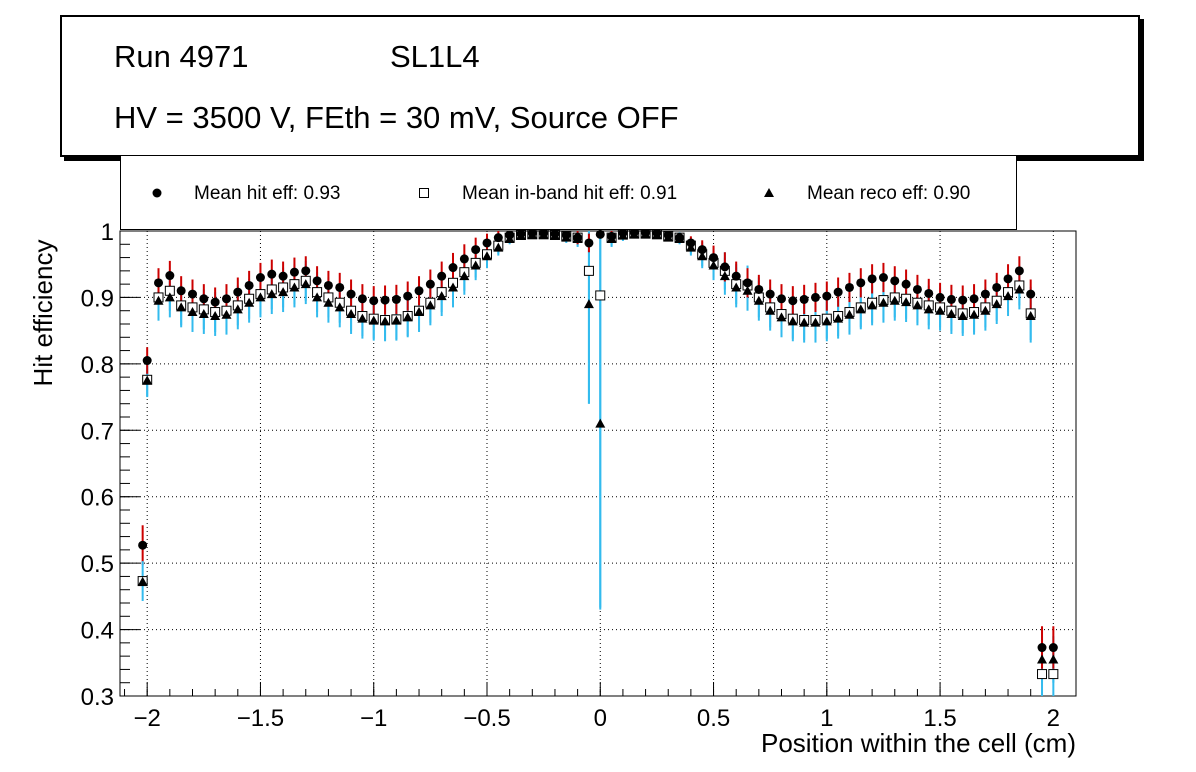  What do you see at coordinates (588, 270) in the screenshot?
I see `inband-marker` at bounding box center [588, 270].